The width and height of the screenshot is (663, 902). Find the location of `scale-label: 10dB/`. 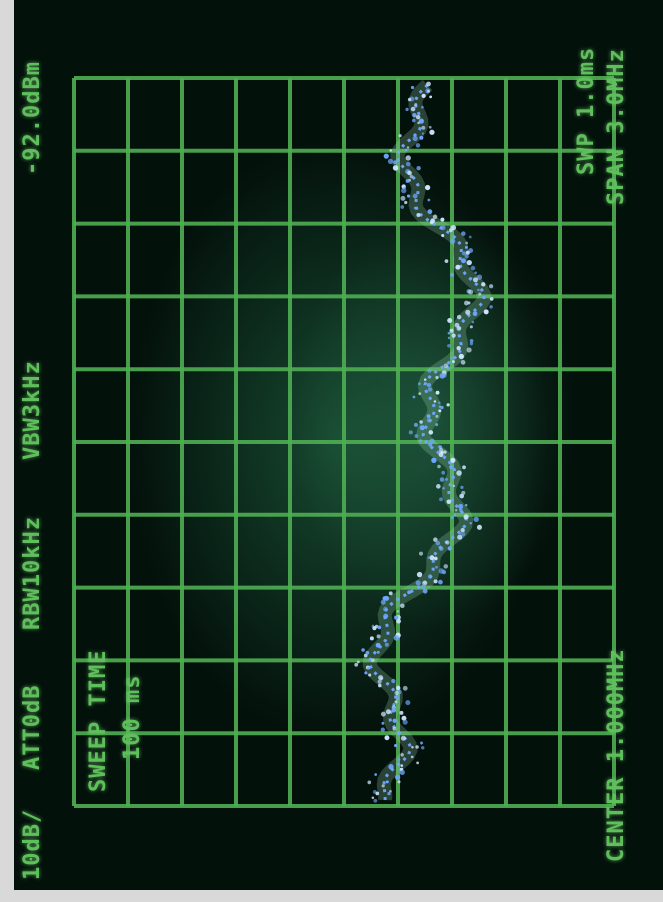

scale-label: 10dB/ is located at coordinates (32, 844).